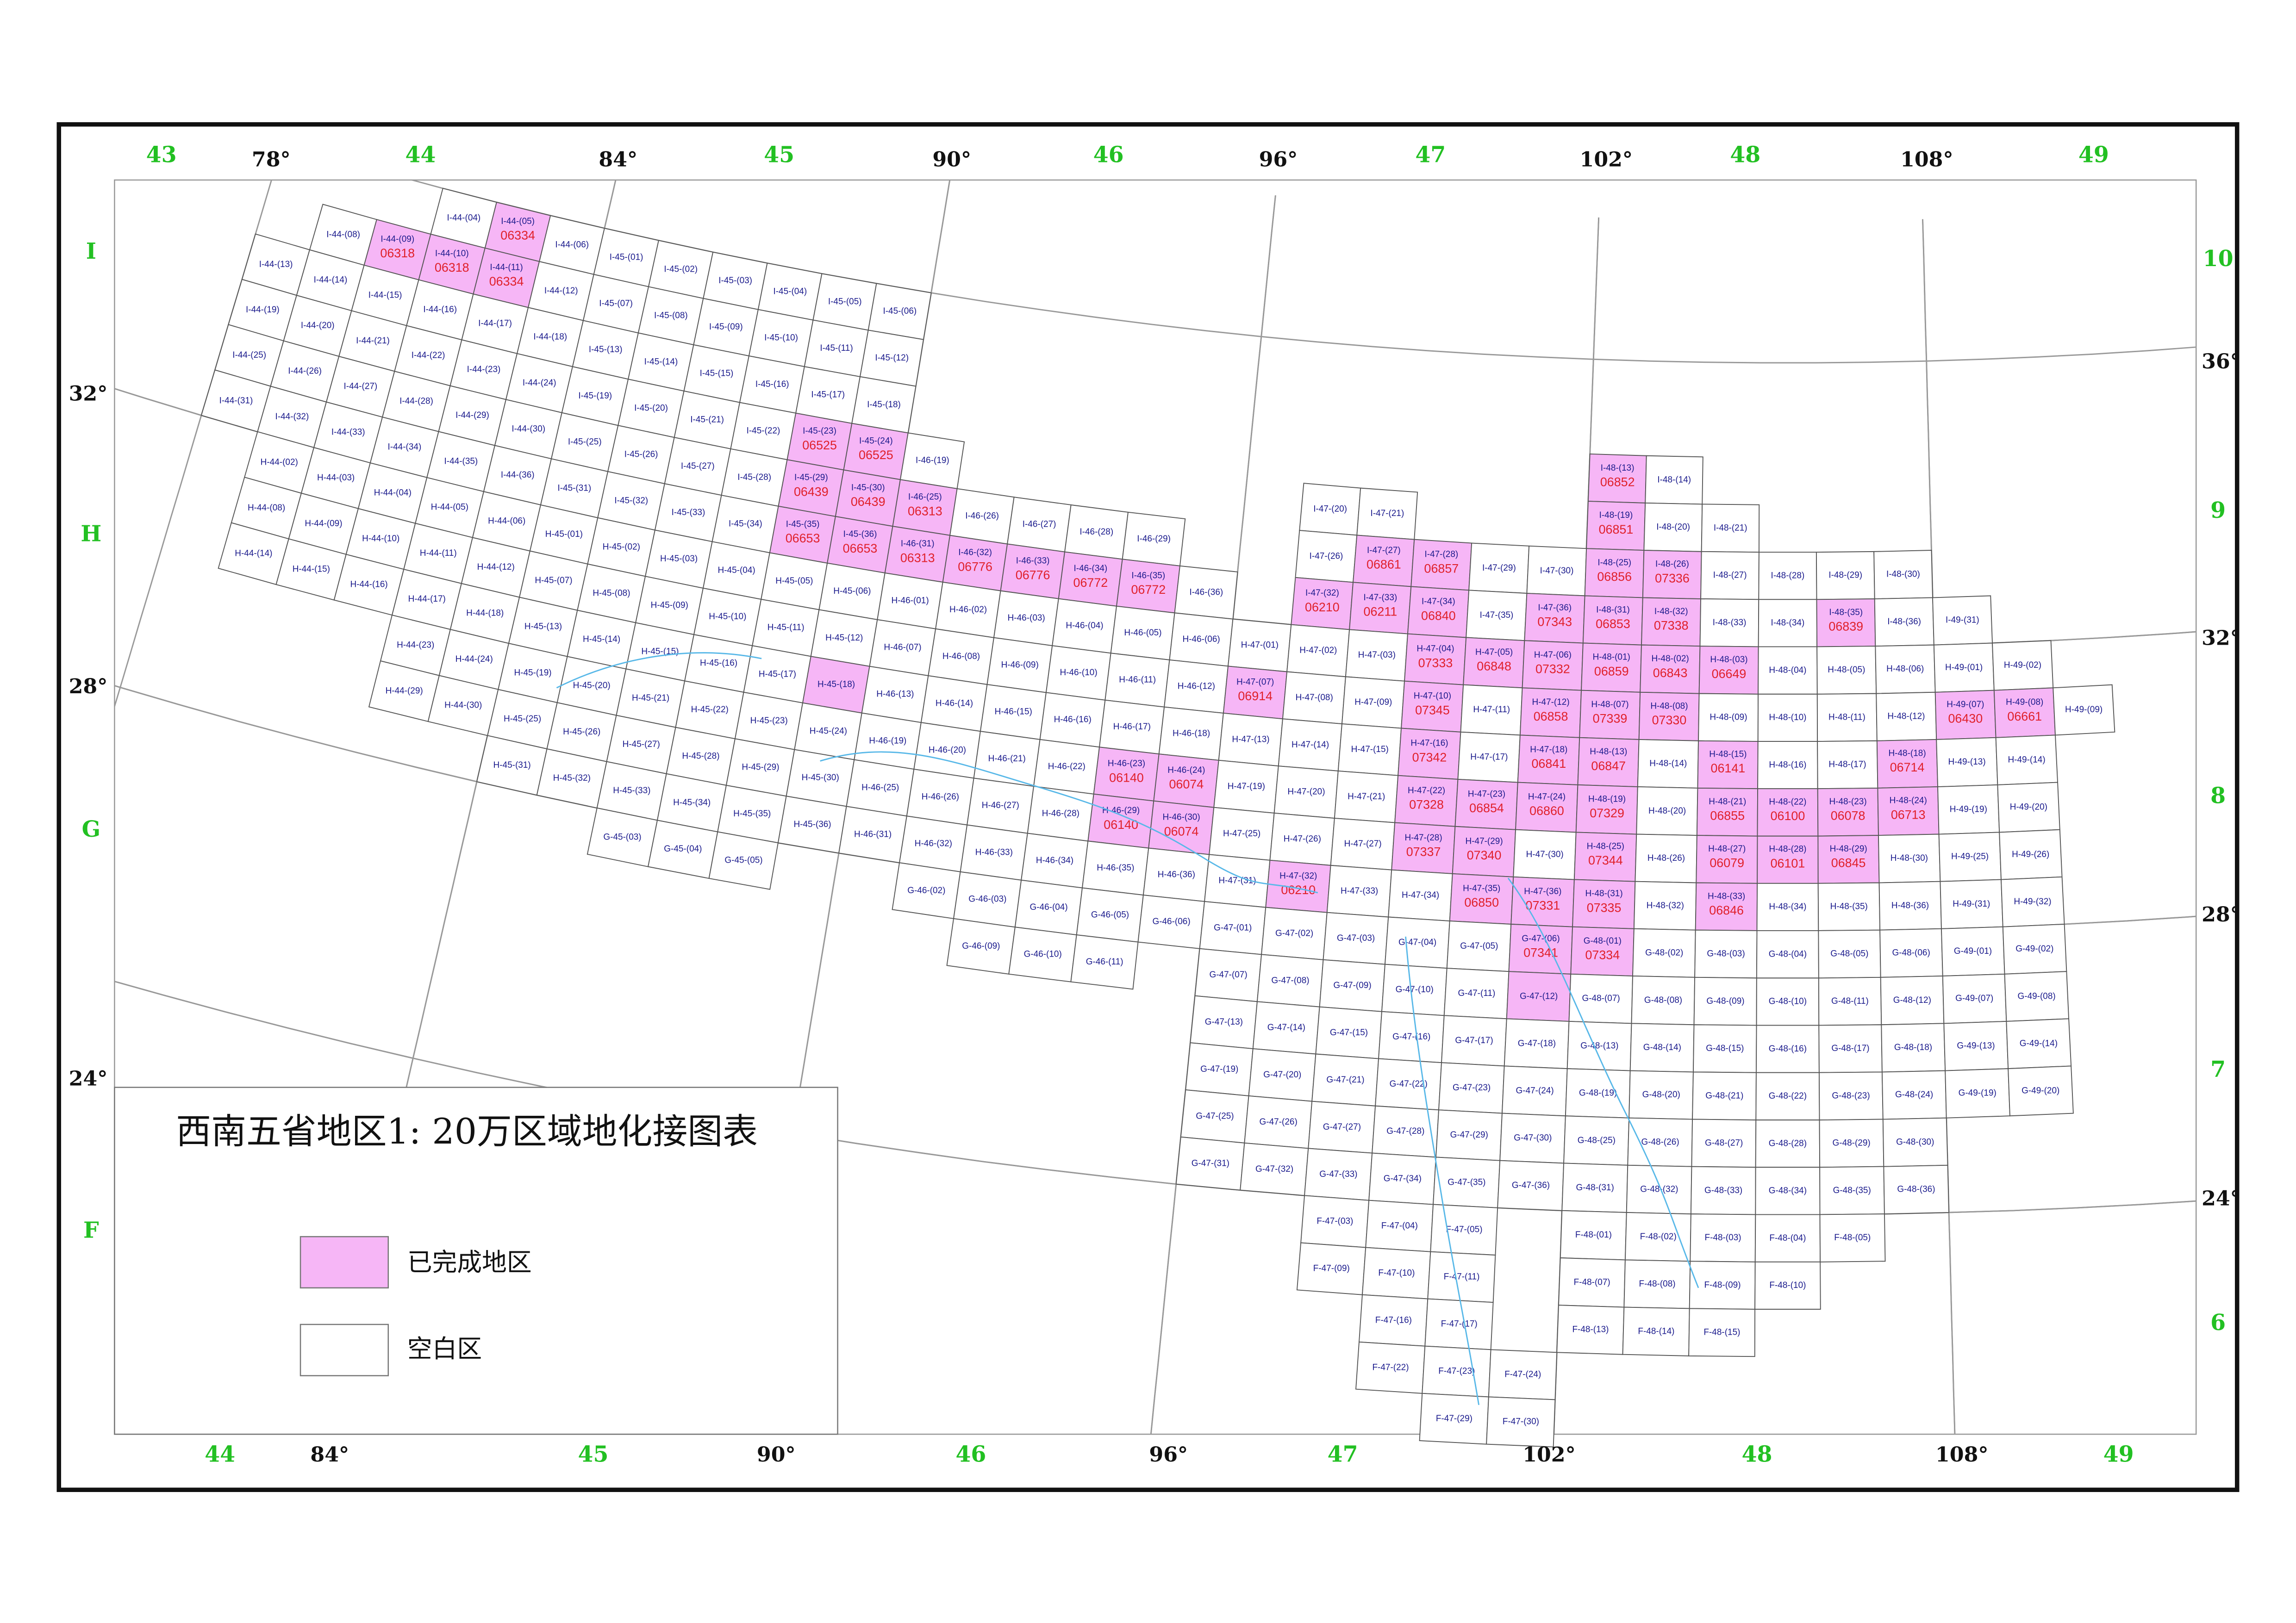  What do you see at coordinates (1033, 575) in the screenshot?
I see `sheet-code: 06776` at bounding box center [1033, 575].